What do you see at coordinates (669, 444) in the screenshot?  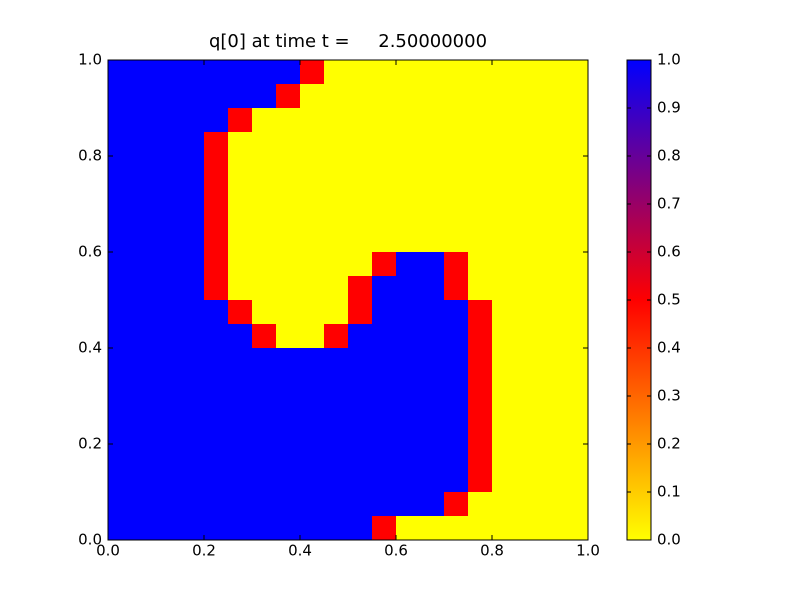 I see `colorbar-tick-label: 0.2` at bounding box center [669, 444].